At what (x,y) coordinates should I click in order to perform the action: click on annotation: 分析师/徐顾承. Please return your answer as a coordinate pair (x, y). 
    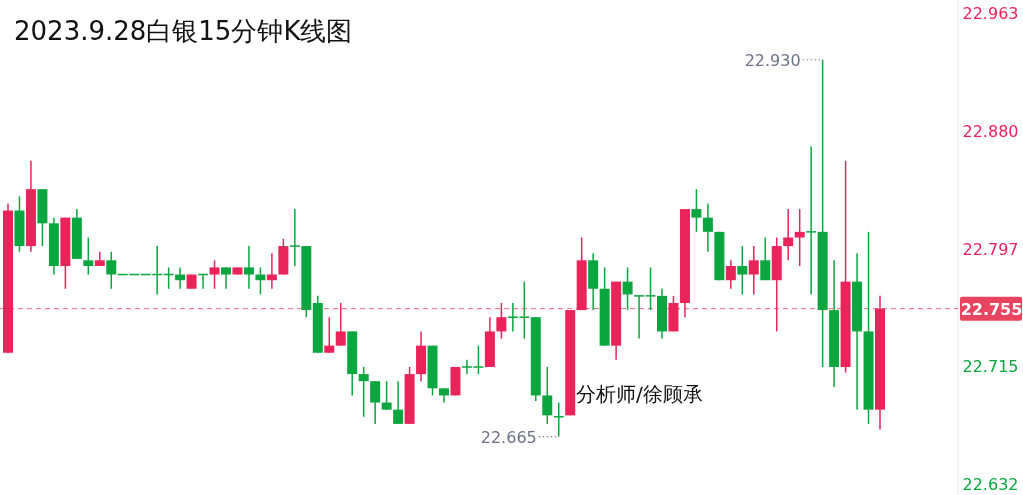
    Looking at the image, I should click on (639, 394).